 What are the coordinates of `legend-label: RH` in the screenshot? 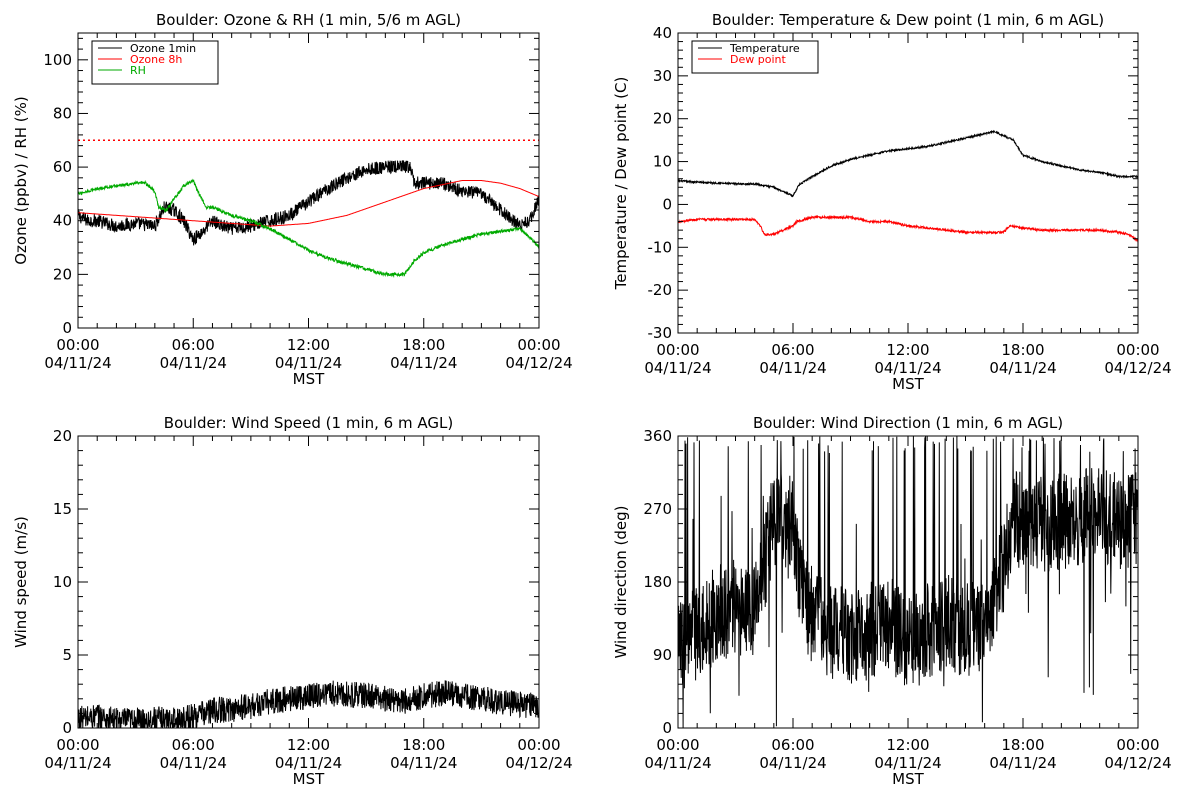 It's located at (138, 70).